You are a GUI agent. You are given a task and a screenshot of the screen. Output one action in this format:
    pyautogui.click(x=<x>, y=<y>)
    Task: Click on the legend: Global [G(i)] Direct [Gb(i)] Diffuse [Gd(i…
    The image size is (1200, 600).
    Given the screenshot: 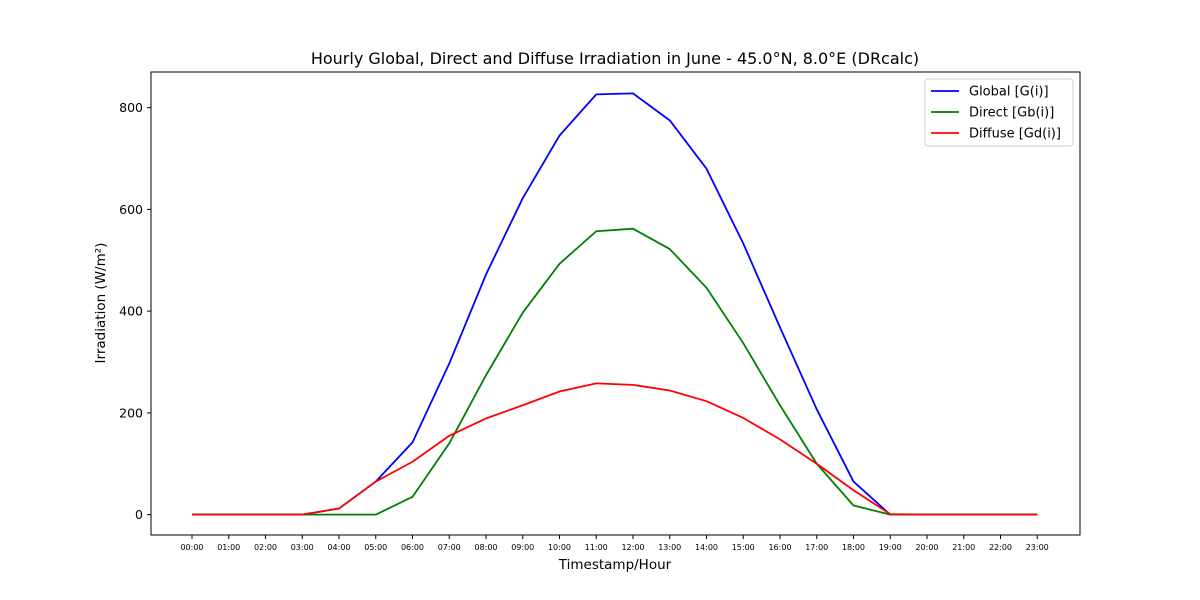 What is the action you would take?
    pyautogui.click(x=999, y=112)
    